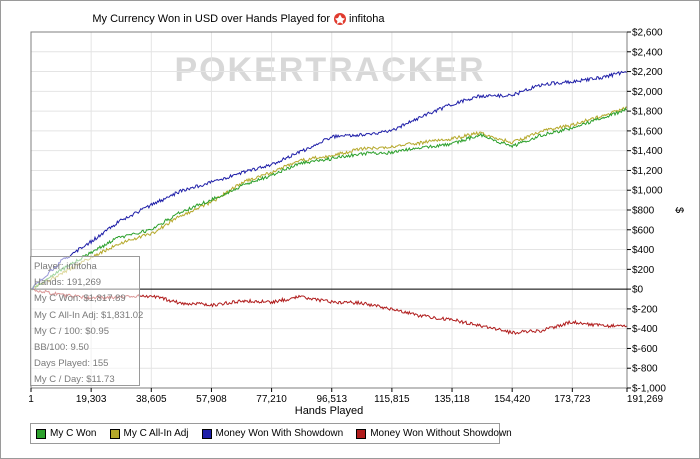 Image resolution: width=700 pixels, height=459 pixels. What do you see at coordinates (452, 399) in the screenshot?
I see `x-tick-label: 135,118` at bounding box center [452, 399].